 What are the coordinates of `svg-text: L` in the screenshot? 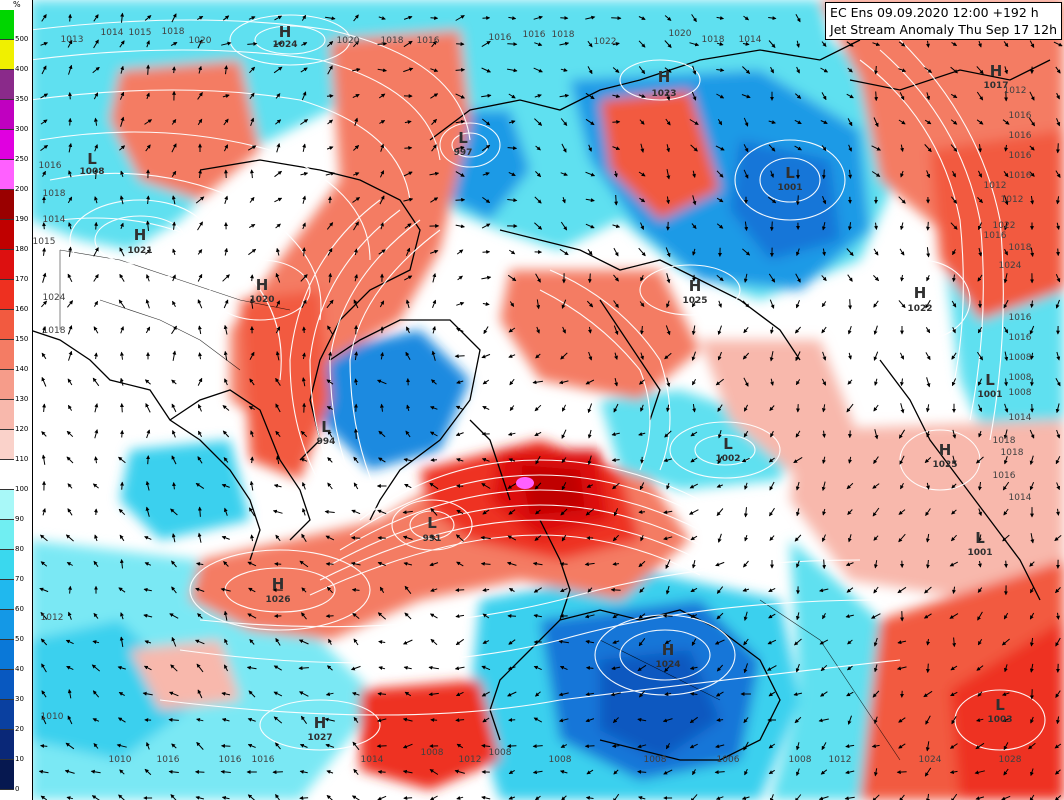 It's located at (980, 538).